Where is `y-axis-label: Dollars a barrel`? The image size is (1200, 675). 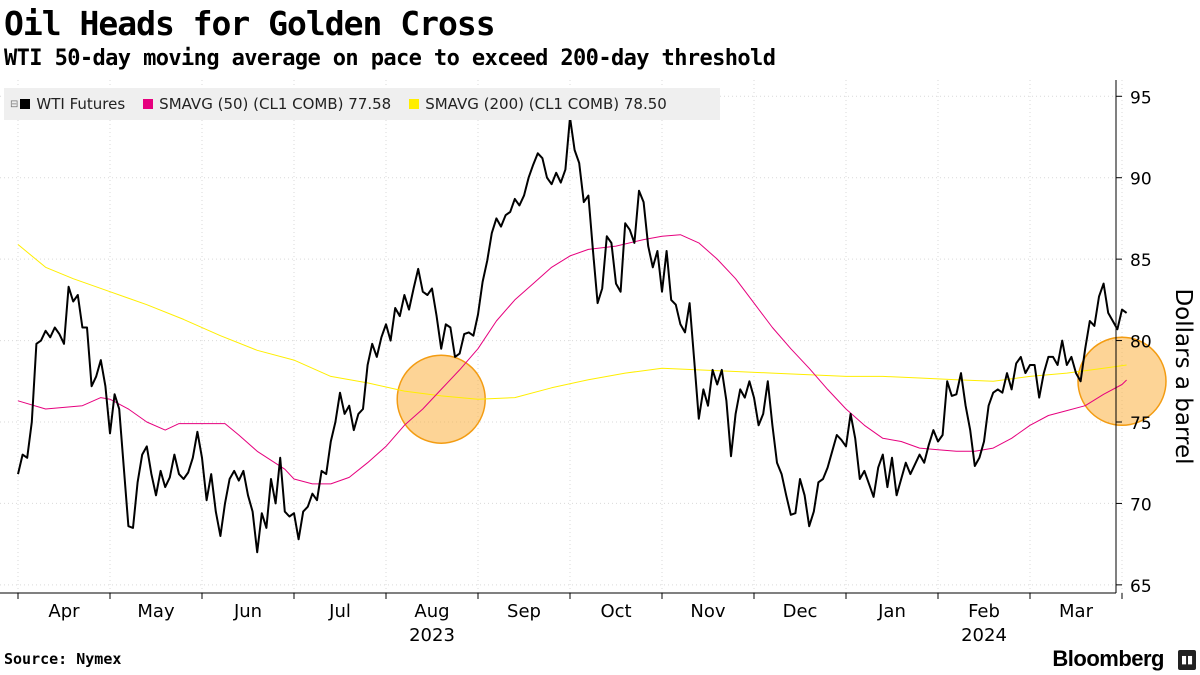
y-axis-label: Dollars a barrel is located at coordinates (1183, 376).